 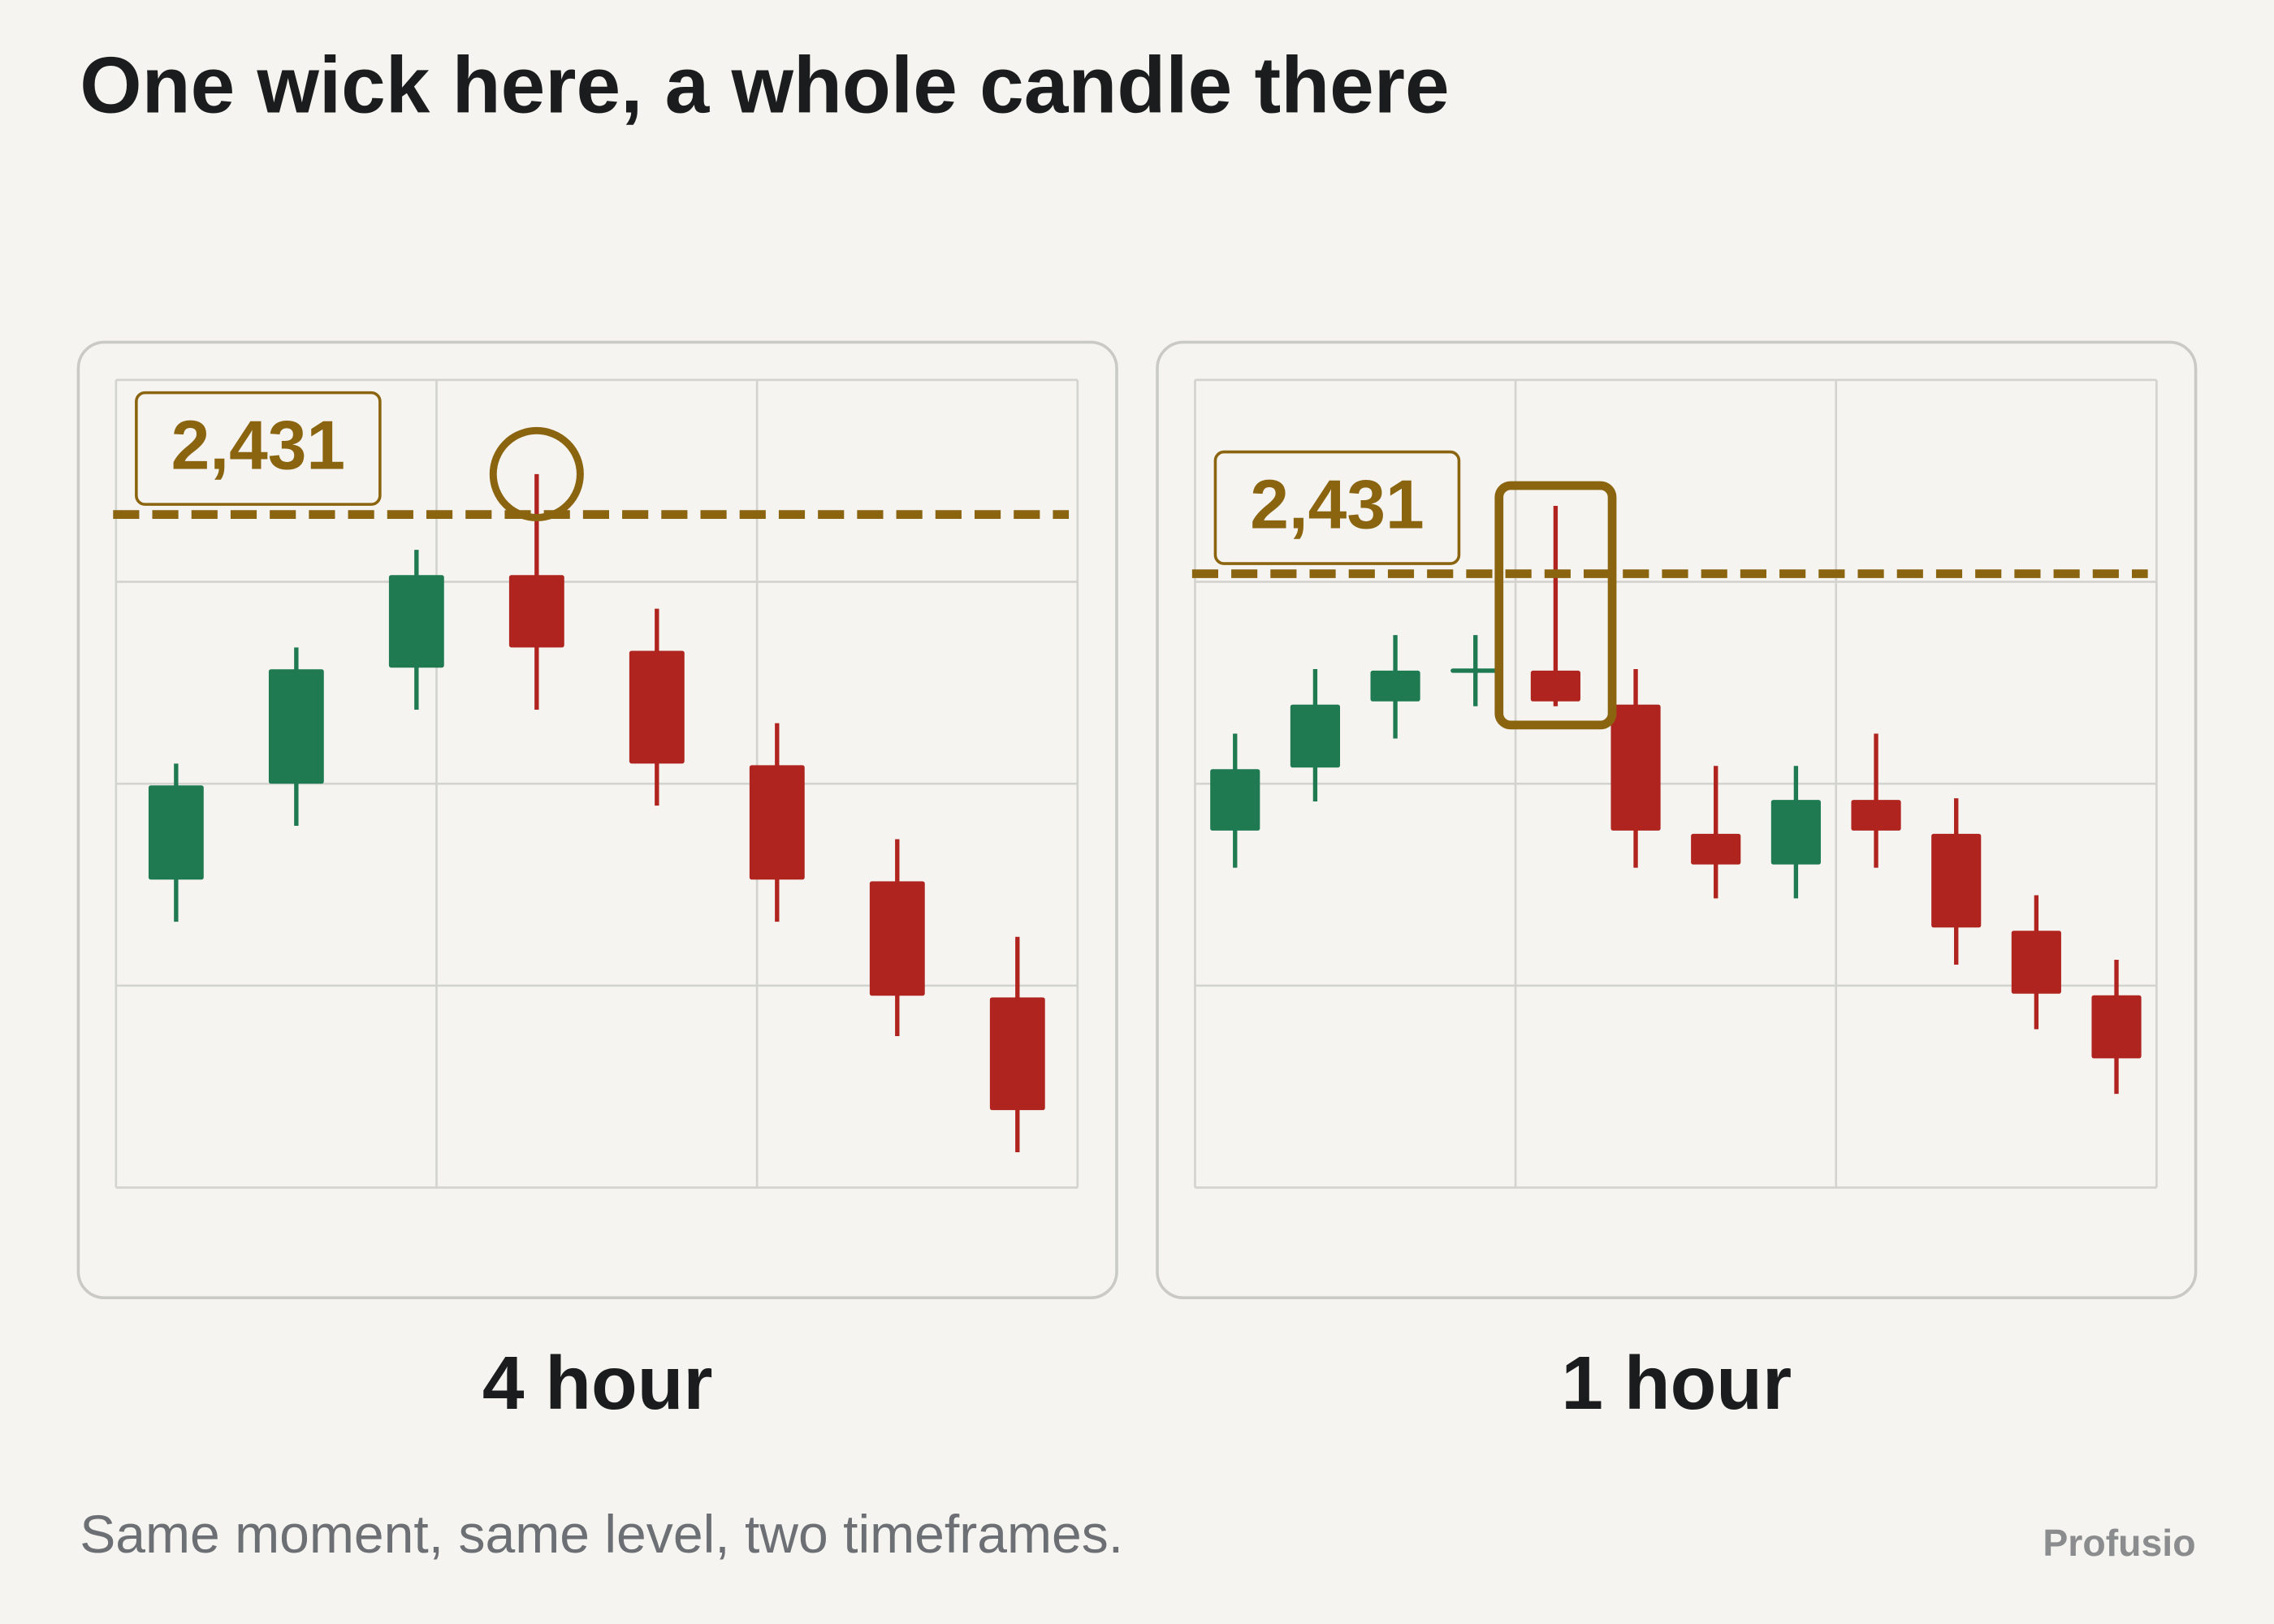 What do you see at coordinates (601, 1535) in the screenshot?
I see `caption: Same moment, same level, two timeframes.` at bounding box center [601, 1535].